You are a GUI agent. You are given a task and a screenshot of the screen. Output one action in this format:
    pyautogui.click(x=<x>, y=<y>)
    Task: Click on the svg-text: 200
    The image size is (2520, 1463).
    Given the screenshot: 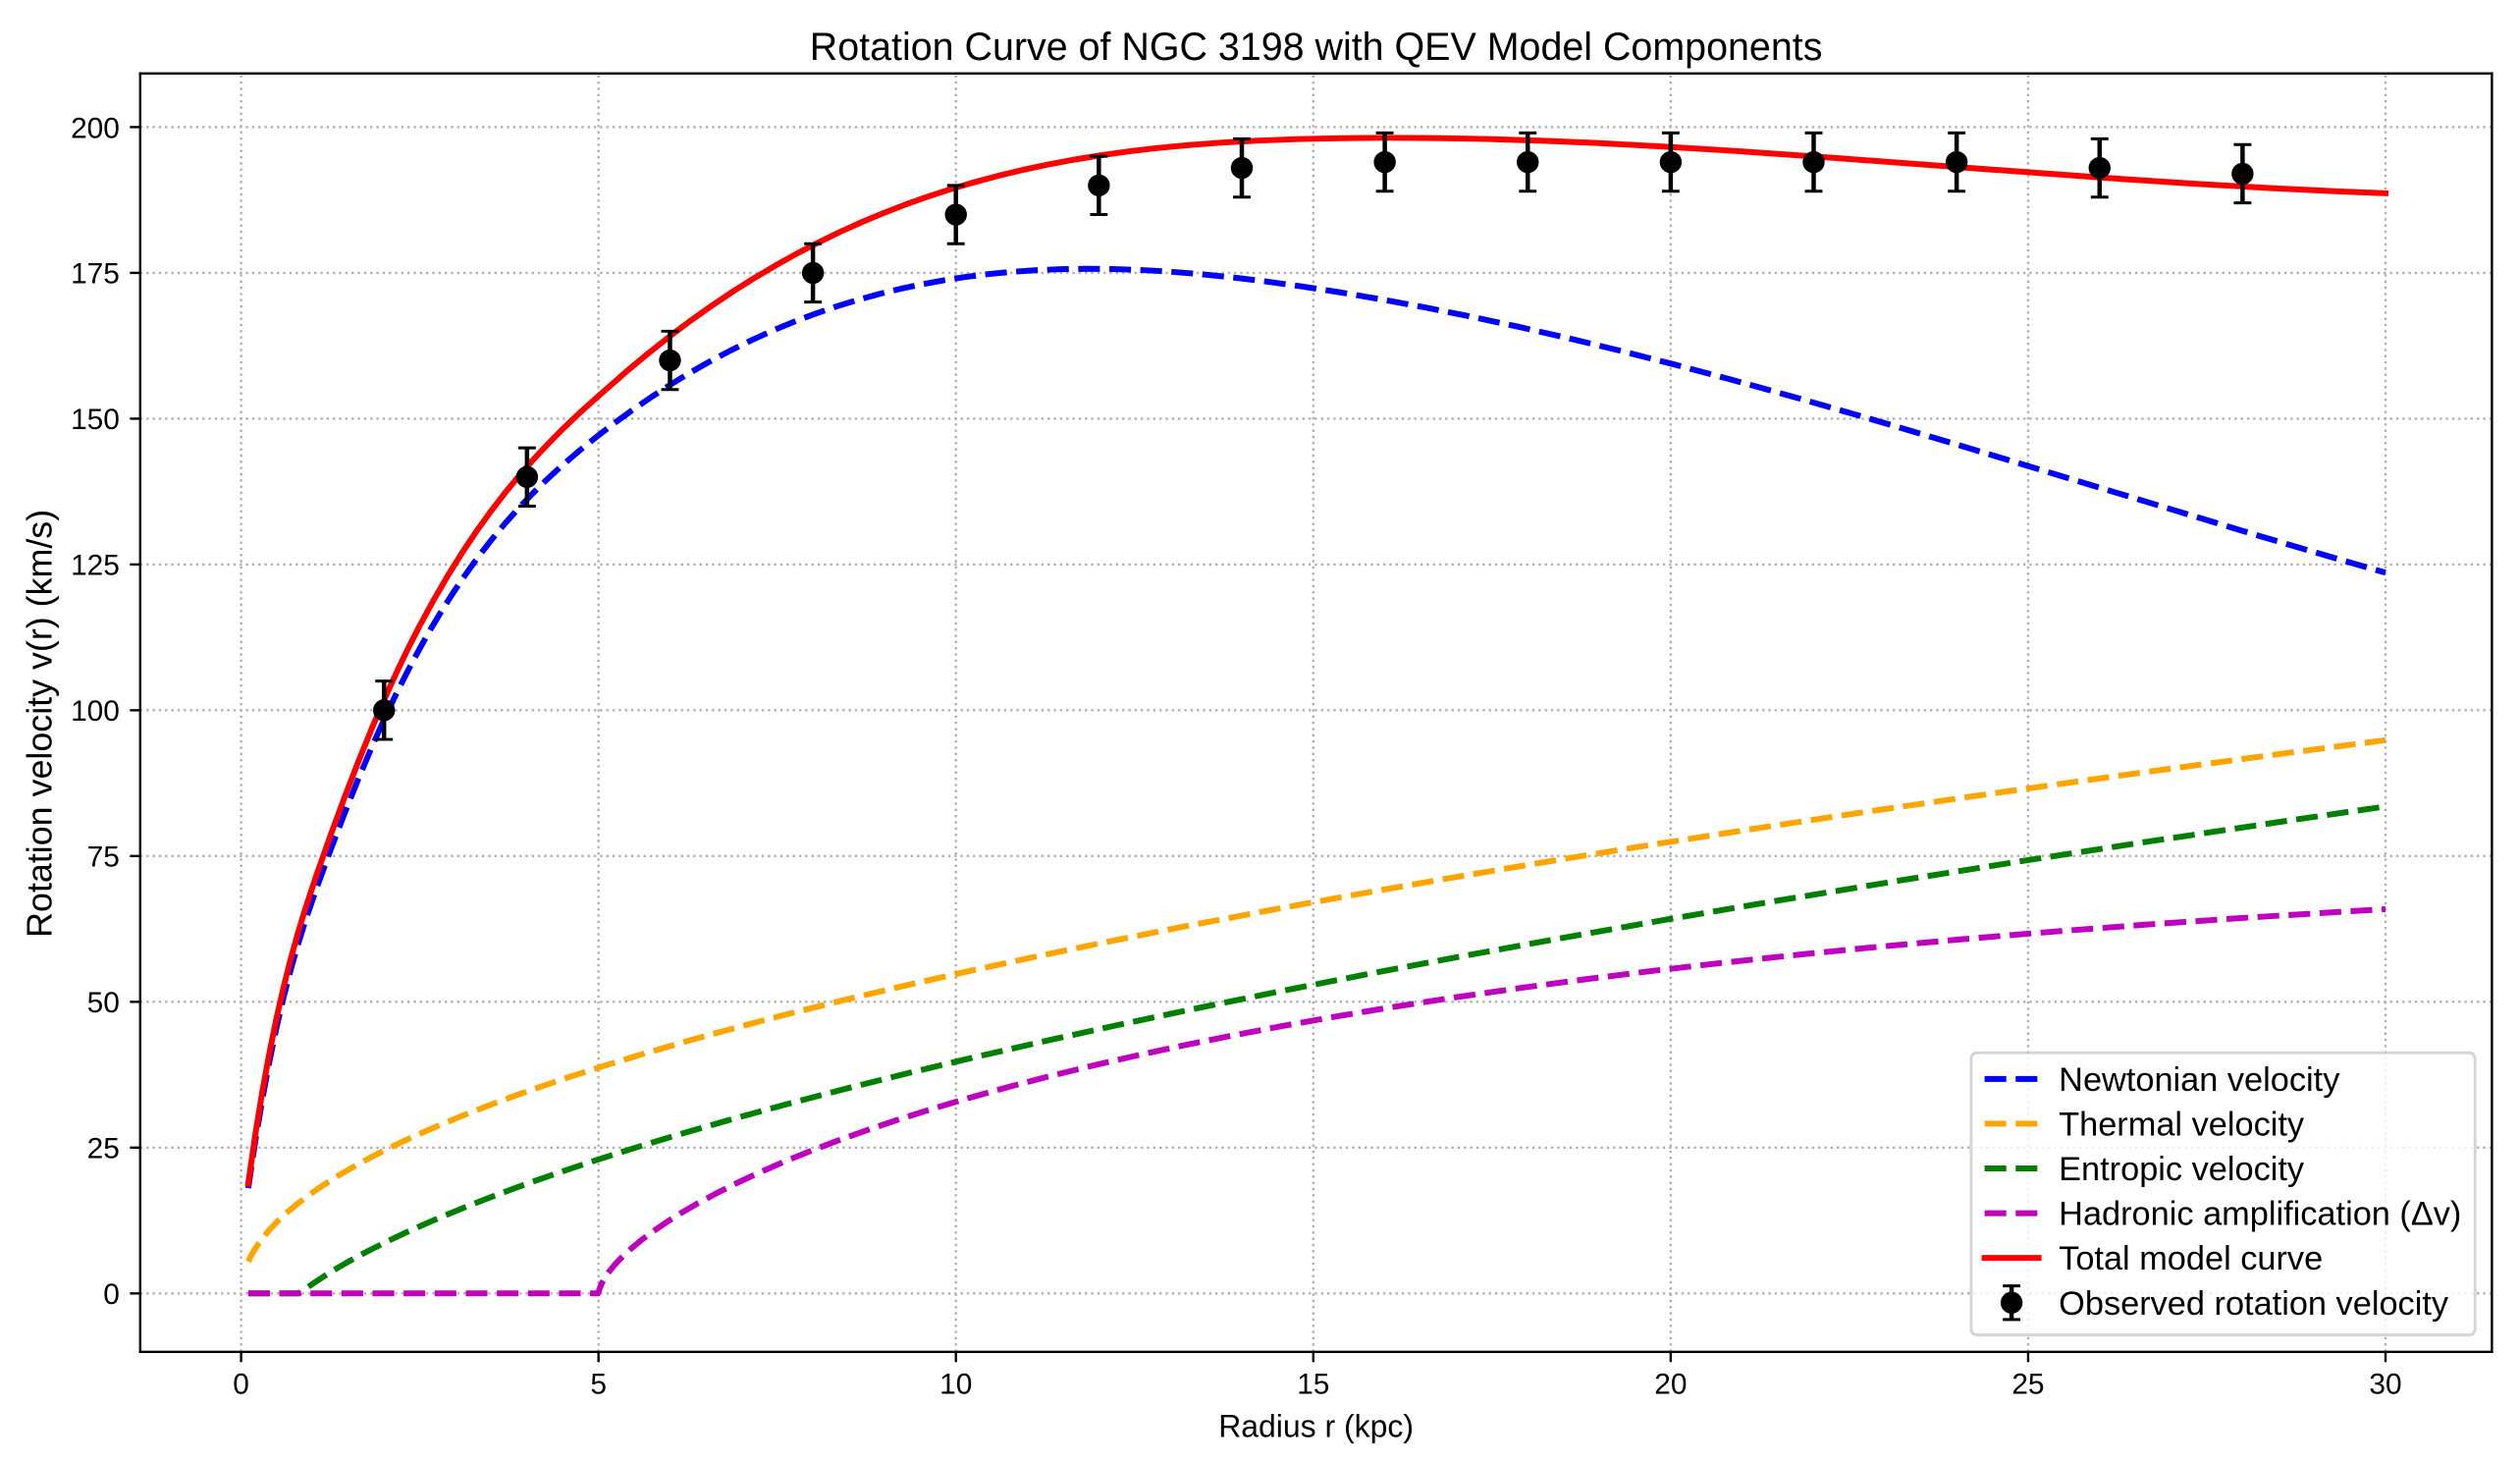 What is the action you would take?
    pyautogui.click(x=95, y=128)
    